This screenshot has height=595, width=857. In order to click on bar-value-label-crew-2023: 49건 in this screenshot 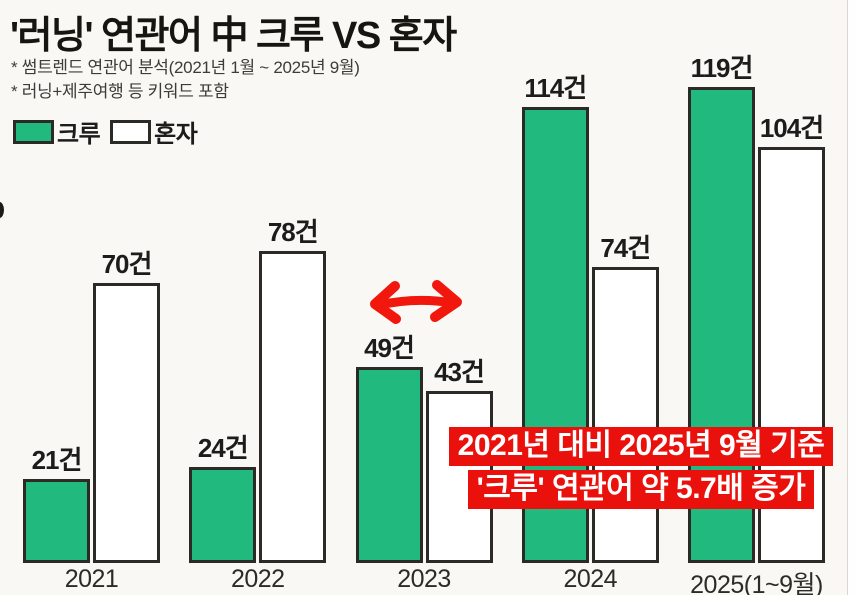, I will do `click(389, 348)`.